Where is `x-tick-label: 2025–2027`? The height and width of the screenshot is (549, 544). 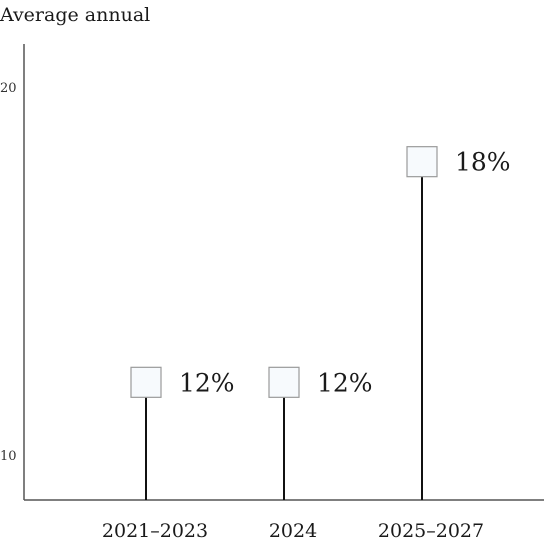
x-tick-label: 2025–2027 is located at coordinates (431, 531).